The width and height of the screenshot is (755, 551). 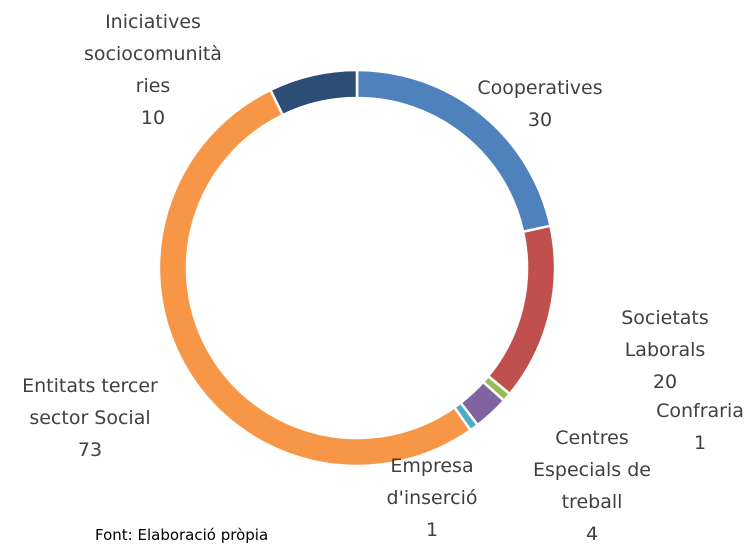 I want to click on category-label: Iniciatives sociocomunitàries, so click(x=153, y=54).